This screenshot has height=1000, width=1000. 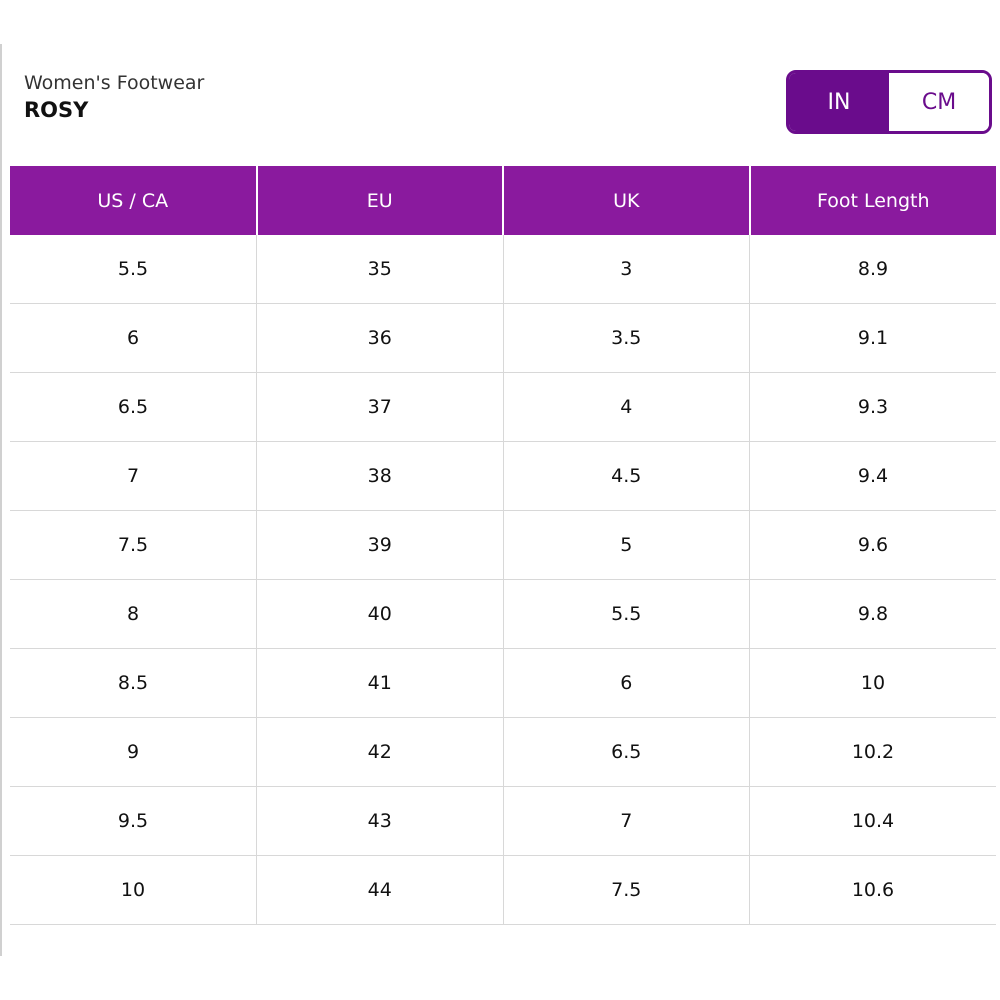 I want to click on cell: 9.4, so click(x=872, y=476).